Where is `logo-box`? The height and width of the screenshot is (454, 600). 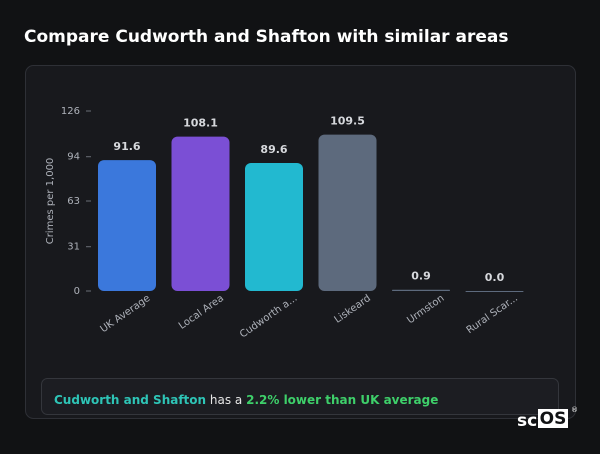
logo-box is located at coordinates (553, 418).